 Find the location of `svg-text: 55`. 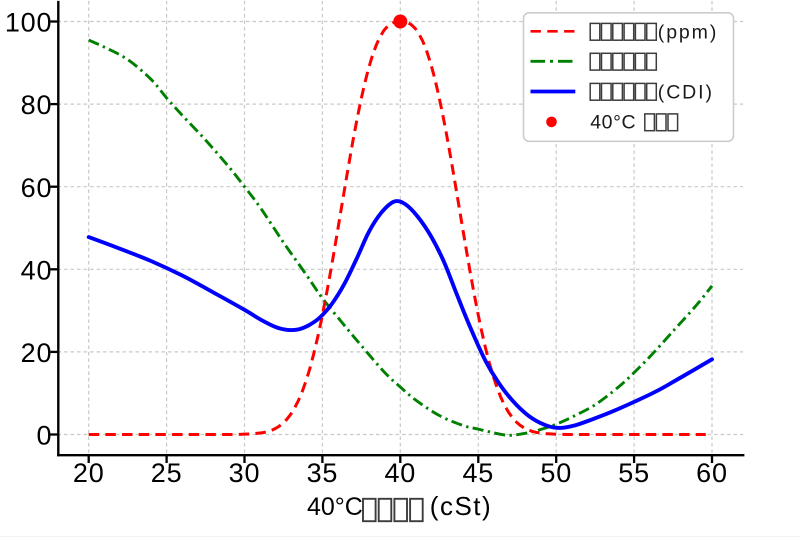

svg-text: 55 is located at coordinates (634, 473).